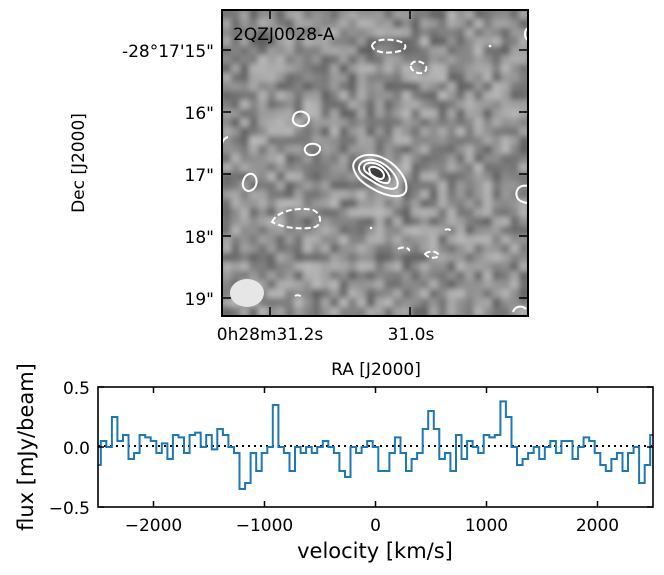  I want to click on velocity-axis-title: velocity [km/s], so click(375, 551).